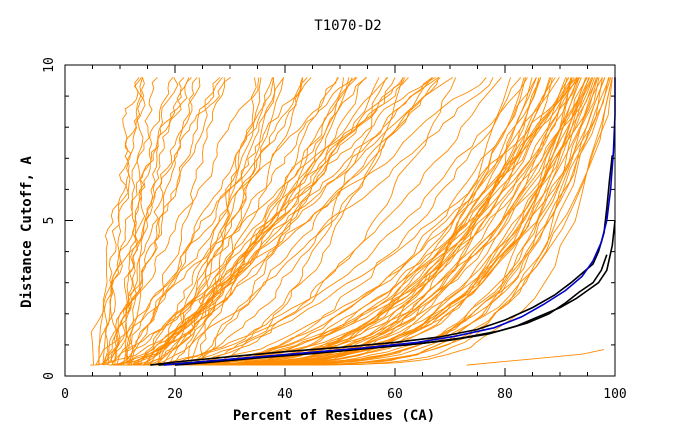  I want to click on x-tick-label: 40, so click(285, 394).